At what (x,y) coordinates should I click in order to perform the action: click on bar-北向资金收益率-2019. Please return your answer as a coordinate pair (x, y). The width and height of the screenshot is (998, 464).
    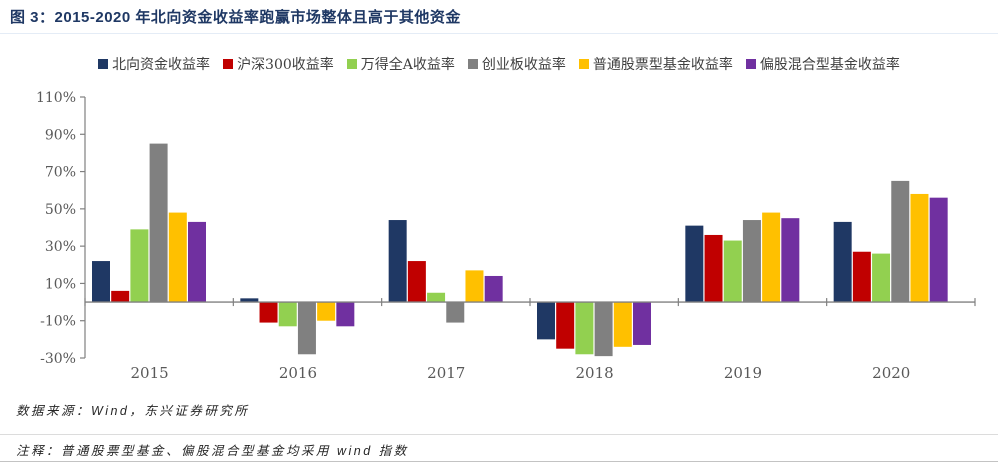
    Looking at the image, I should click on (694, 264).